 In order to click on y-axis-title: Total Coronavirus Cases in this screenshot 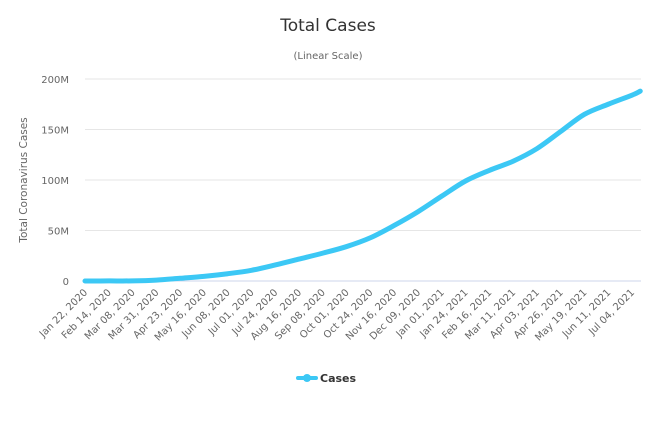, I will do `click(24, 180)`.